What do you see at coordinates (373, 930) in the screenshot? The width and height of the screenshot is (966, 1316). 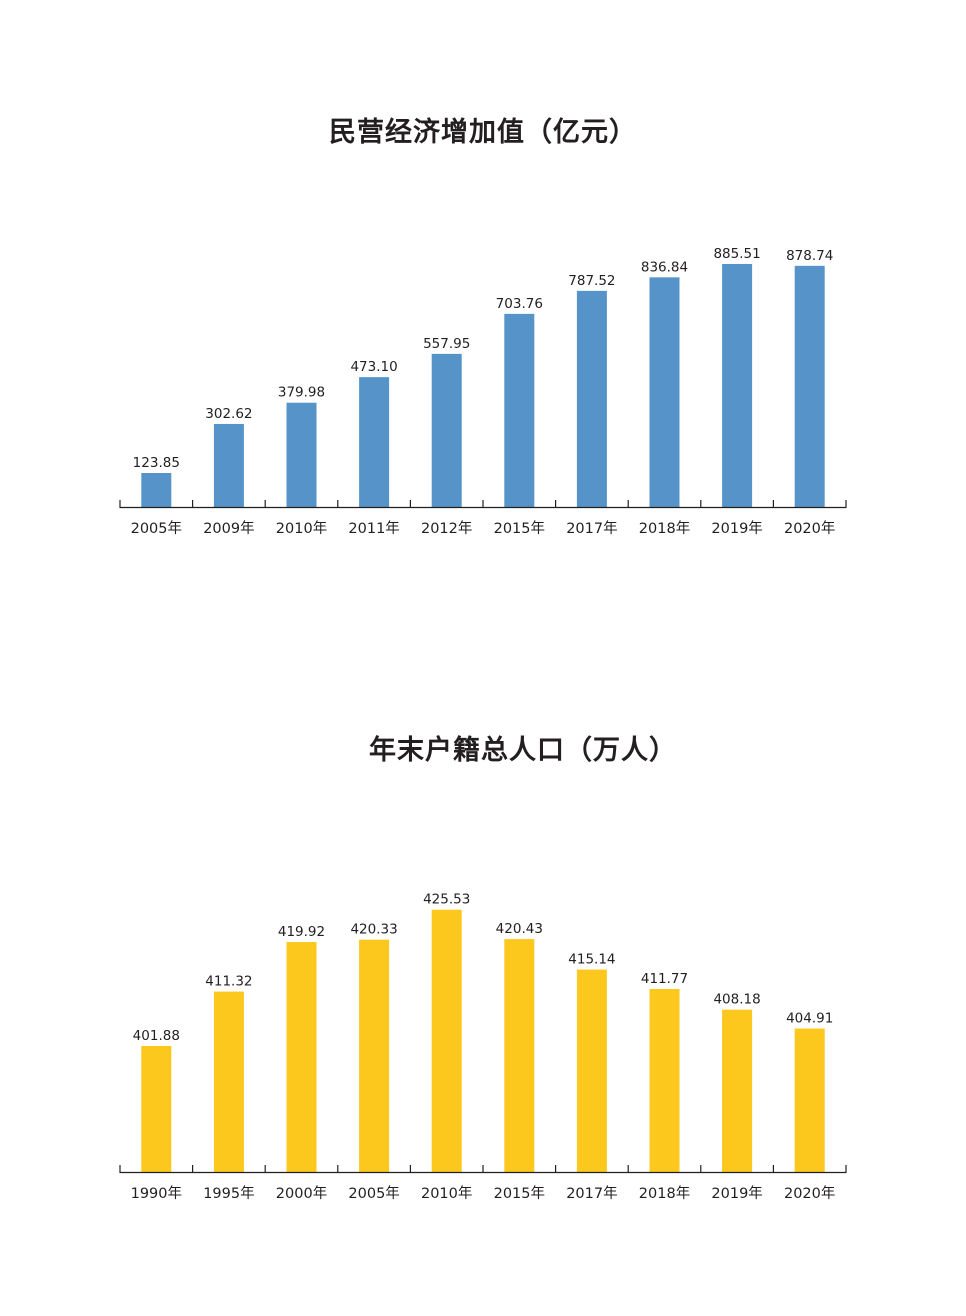 I see `data-label: 420.33` at bounding box center [373, 930].